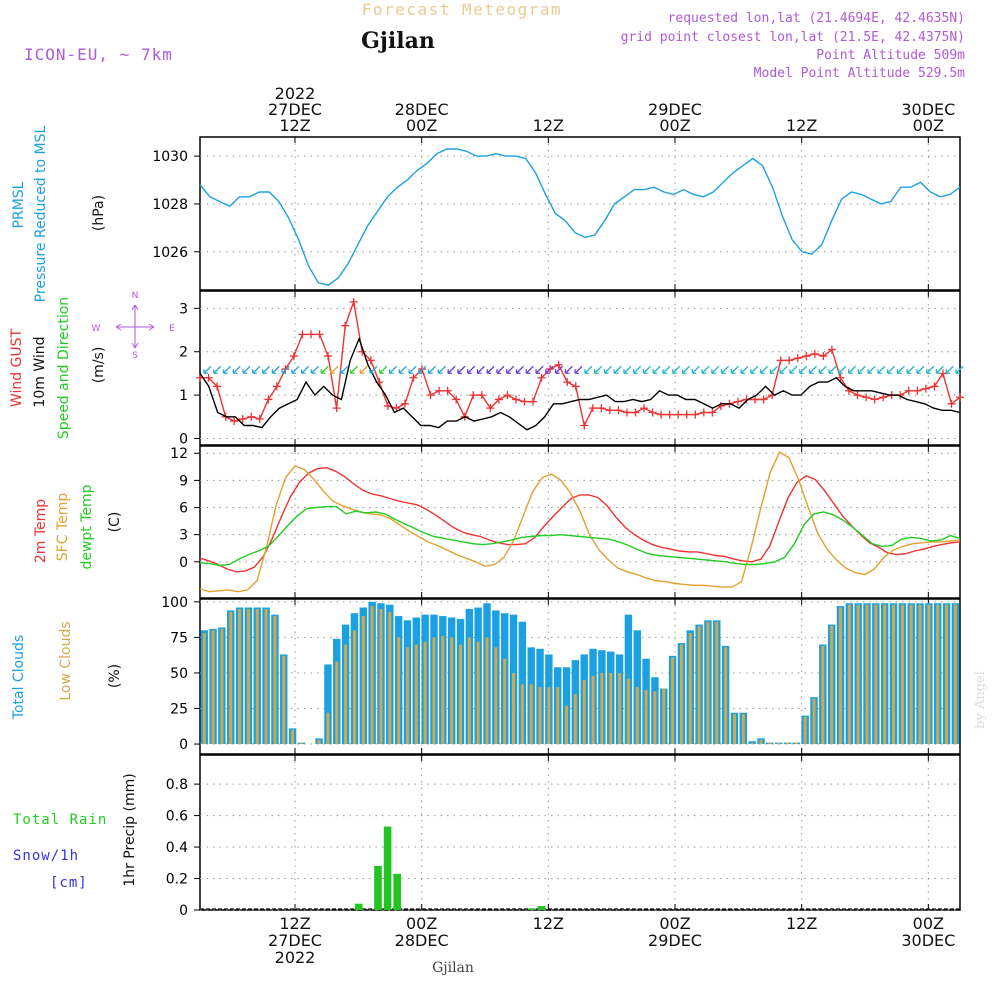 The image size is (1000, 1000). Describe the element at coordinates (928, 109) in the screenshot. I see `top-time-label: 30DEC` at that location.